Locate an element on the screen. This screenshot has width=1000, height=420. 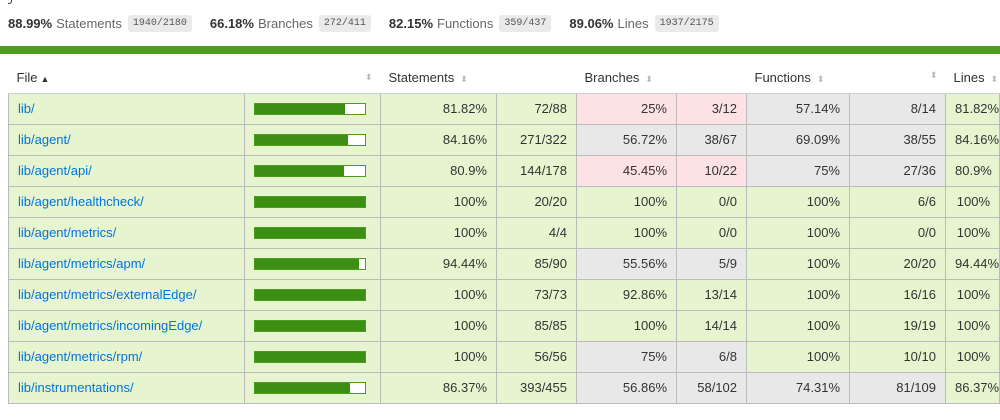
summary-label: Branches is located at coordinates (285, 23).